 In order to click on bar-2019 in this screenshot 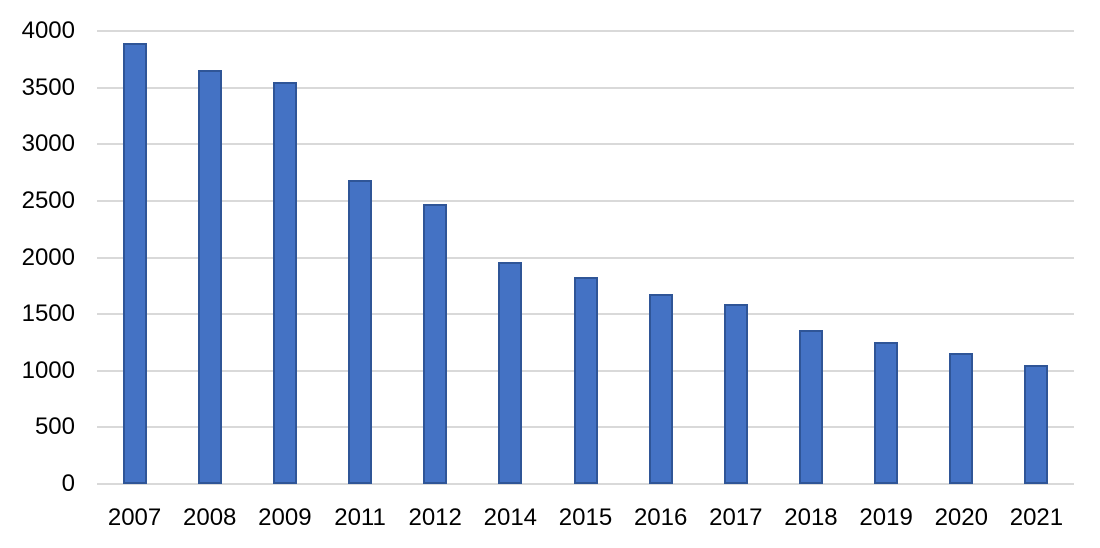, I will do `click(886, 413)`.